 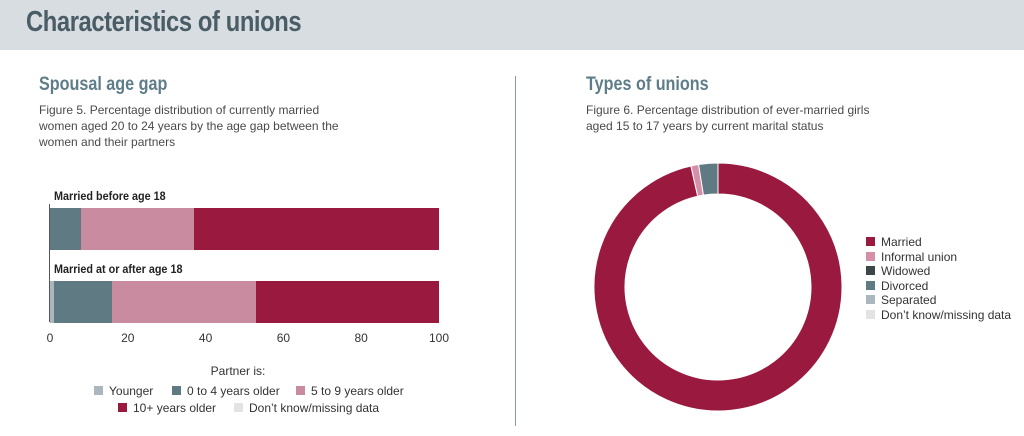 I want to click on figure5-caption-line: women and their partners, so click(x=107, y=142).